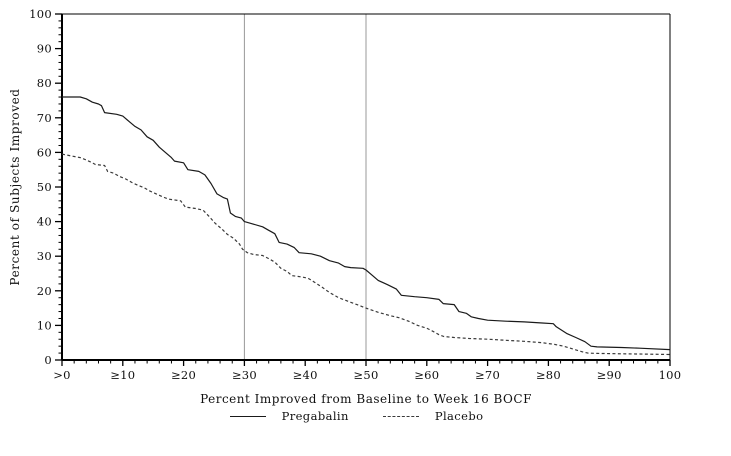 The image size is (731, 456). What do you see at coordinates (62, 375) in the screenshot?
I see `x-tick-label-0: >0` at bounding box center [62, 375].